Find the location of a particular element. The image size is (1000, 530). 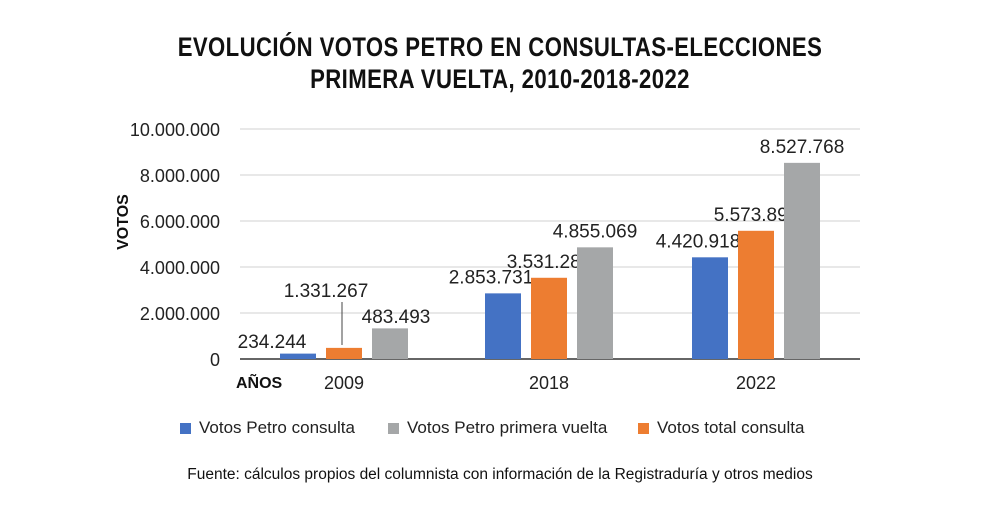

legend-item-consulta: Votos Petro consulta is located at coordinates (267, 428).